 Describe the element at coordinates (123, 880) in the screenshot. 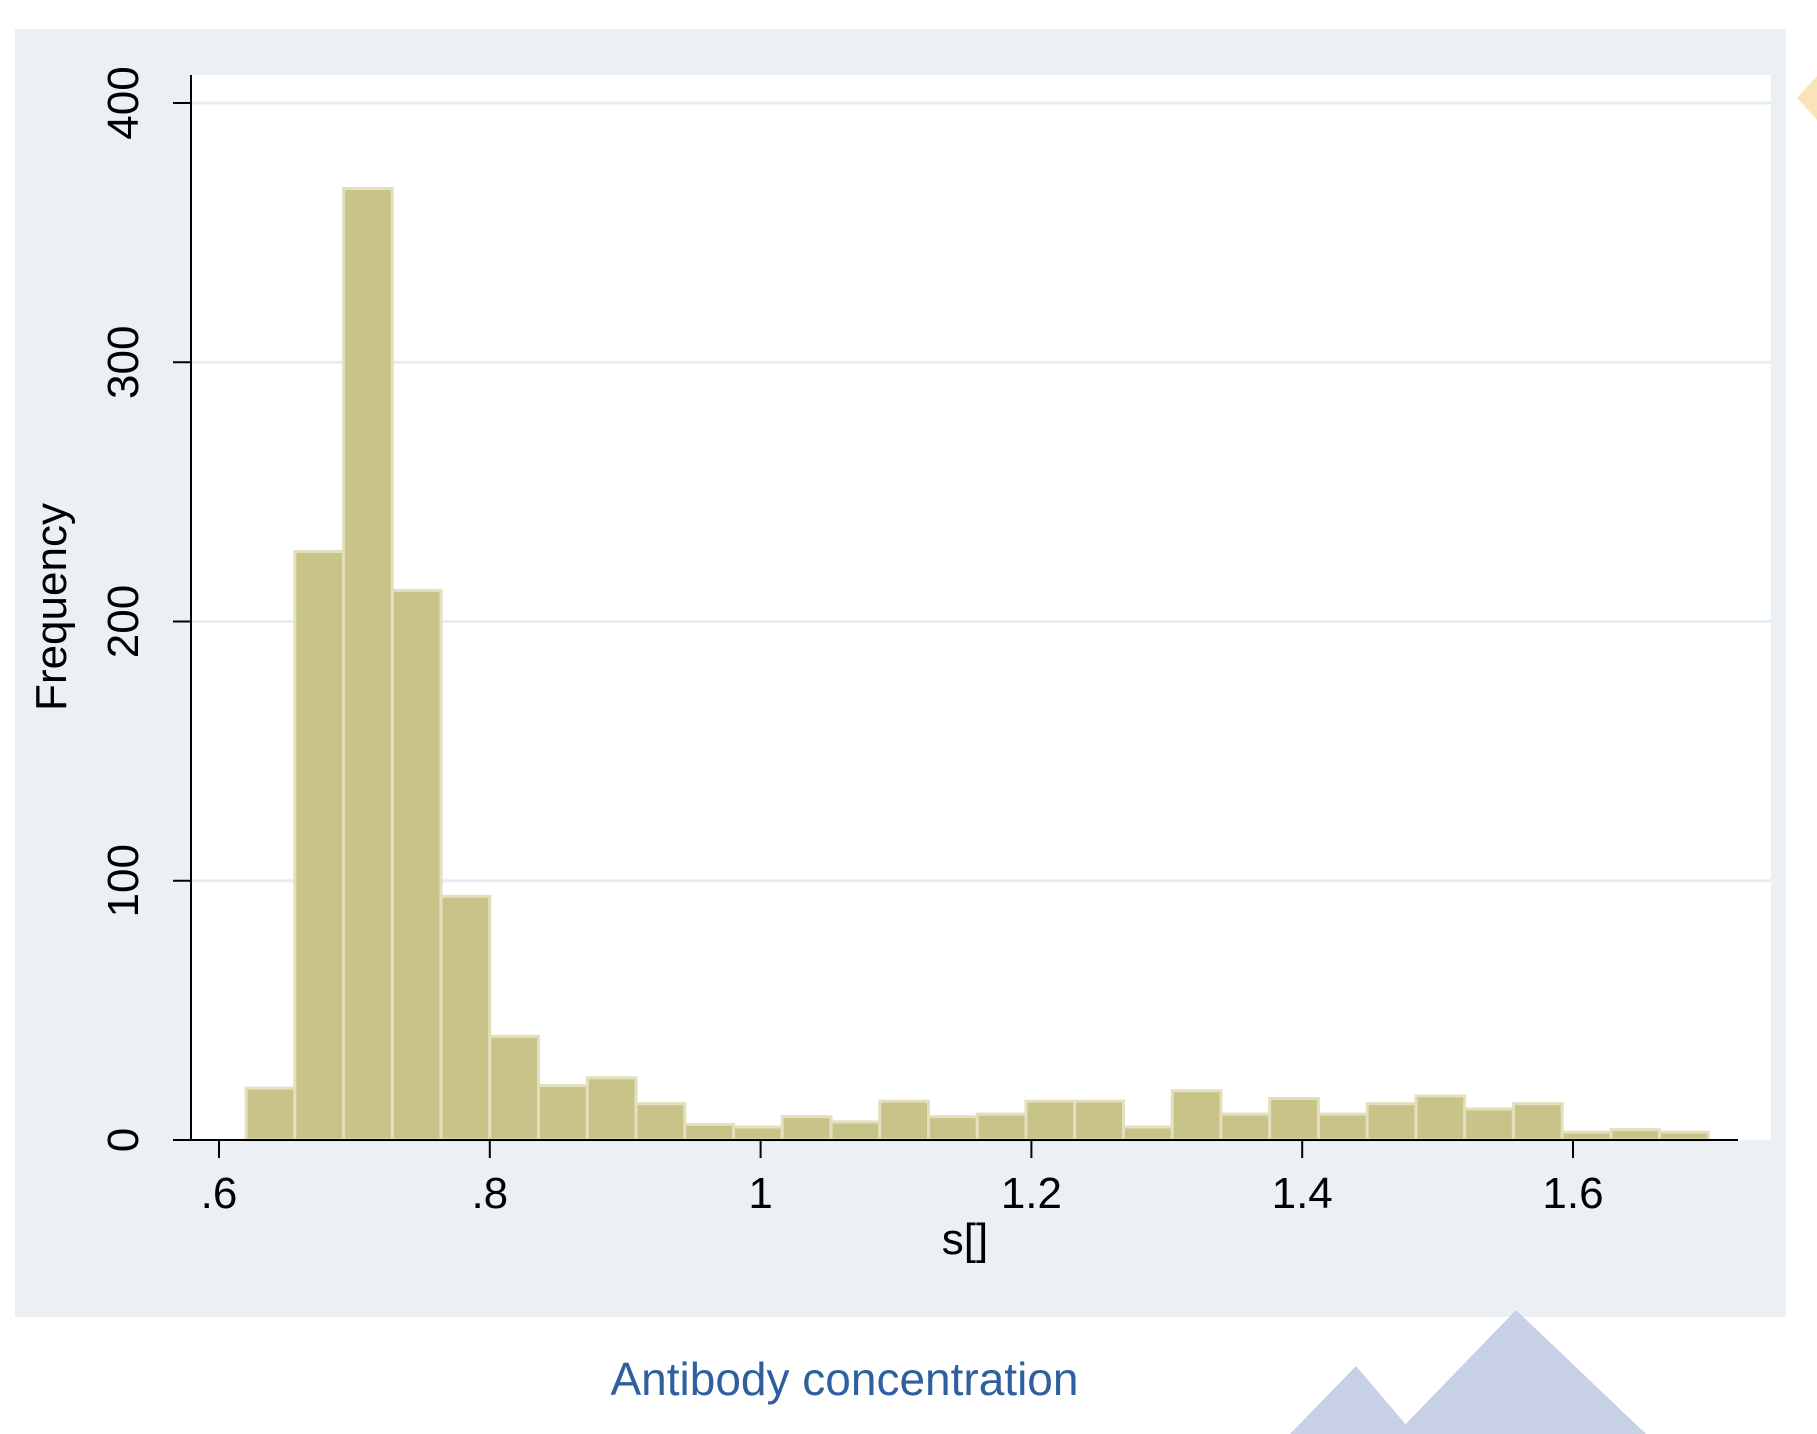

I see `y-tick-label: 100` at that location.